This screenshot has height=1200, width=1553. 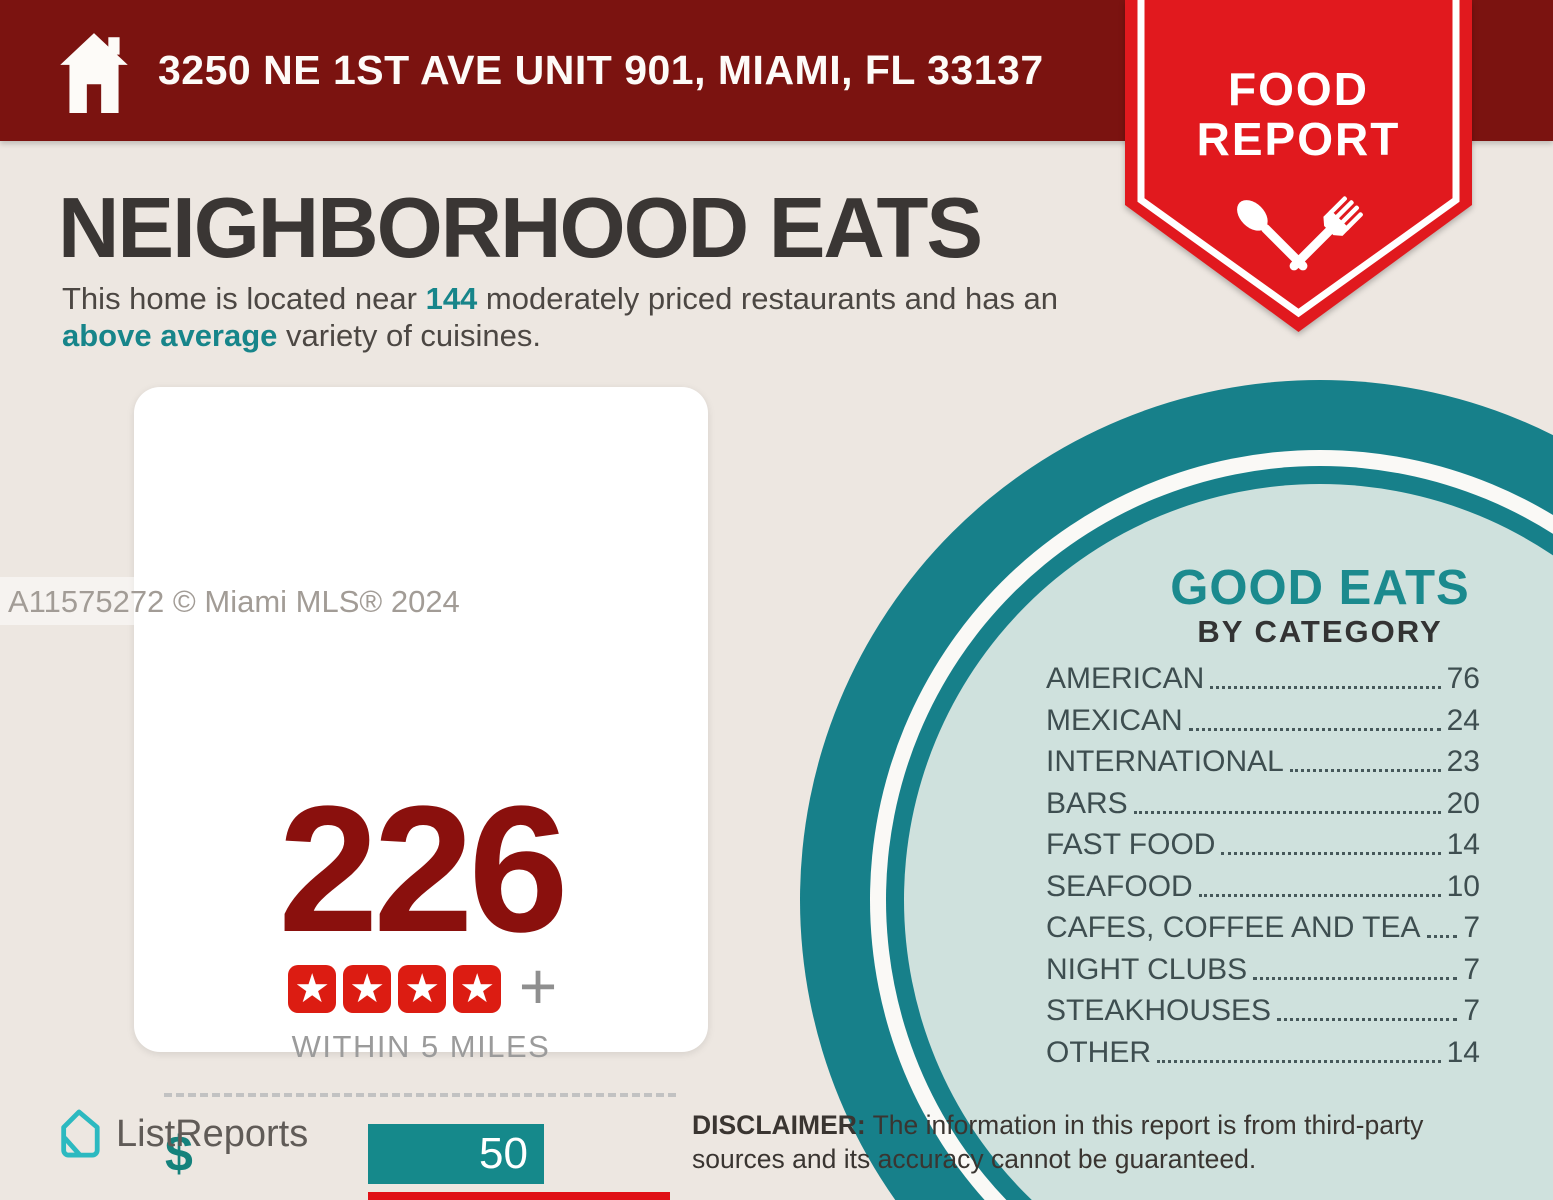 I want to click on category-label: BARS, so click(x=1087, y=803).